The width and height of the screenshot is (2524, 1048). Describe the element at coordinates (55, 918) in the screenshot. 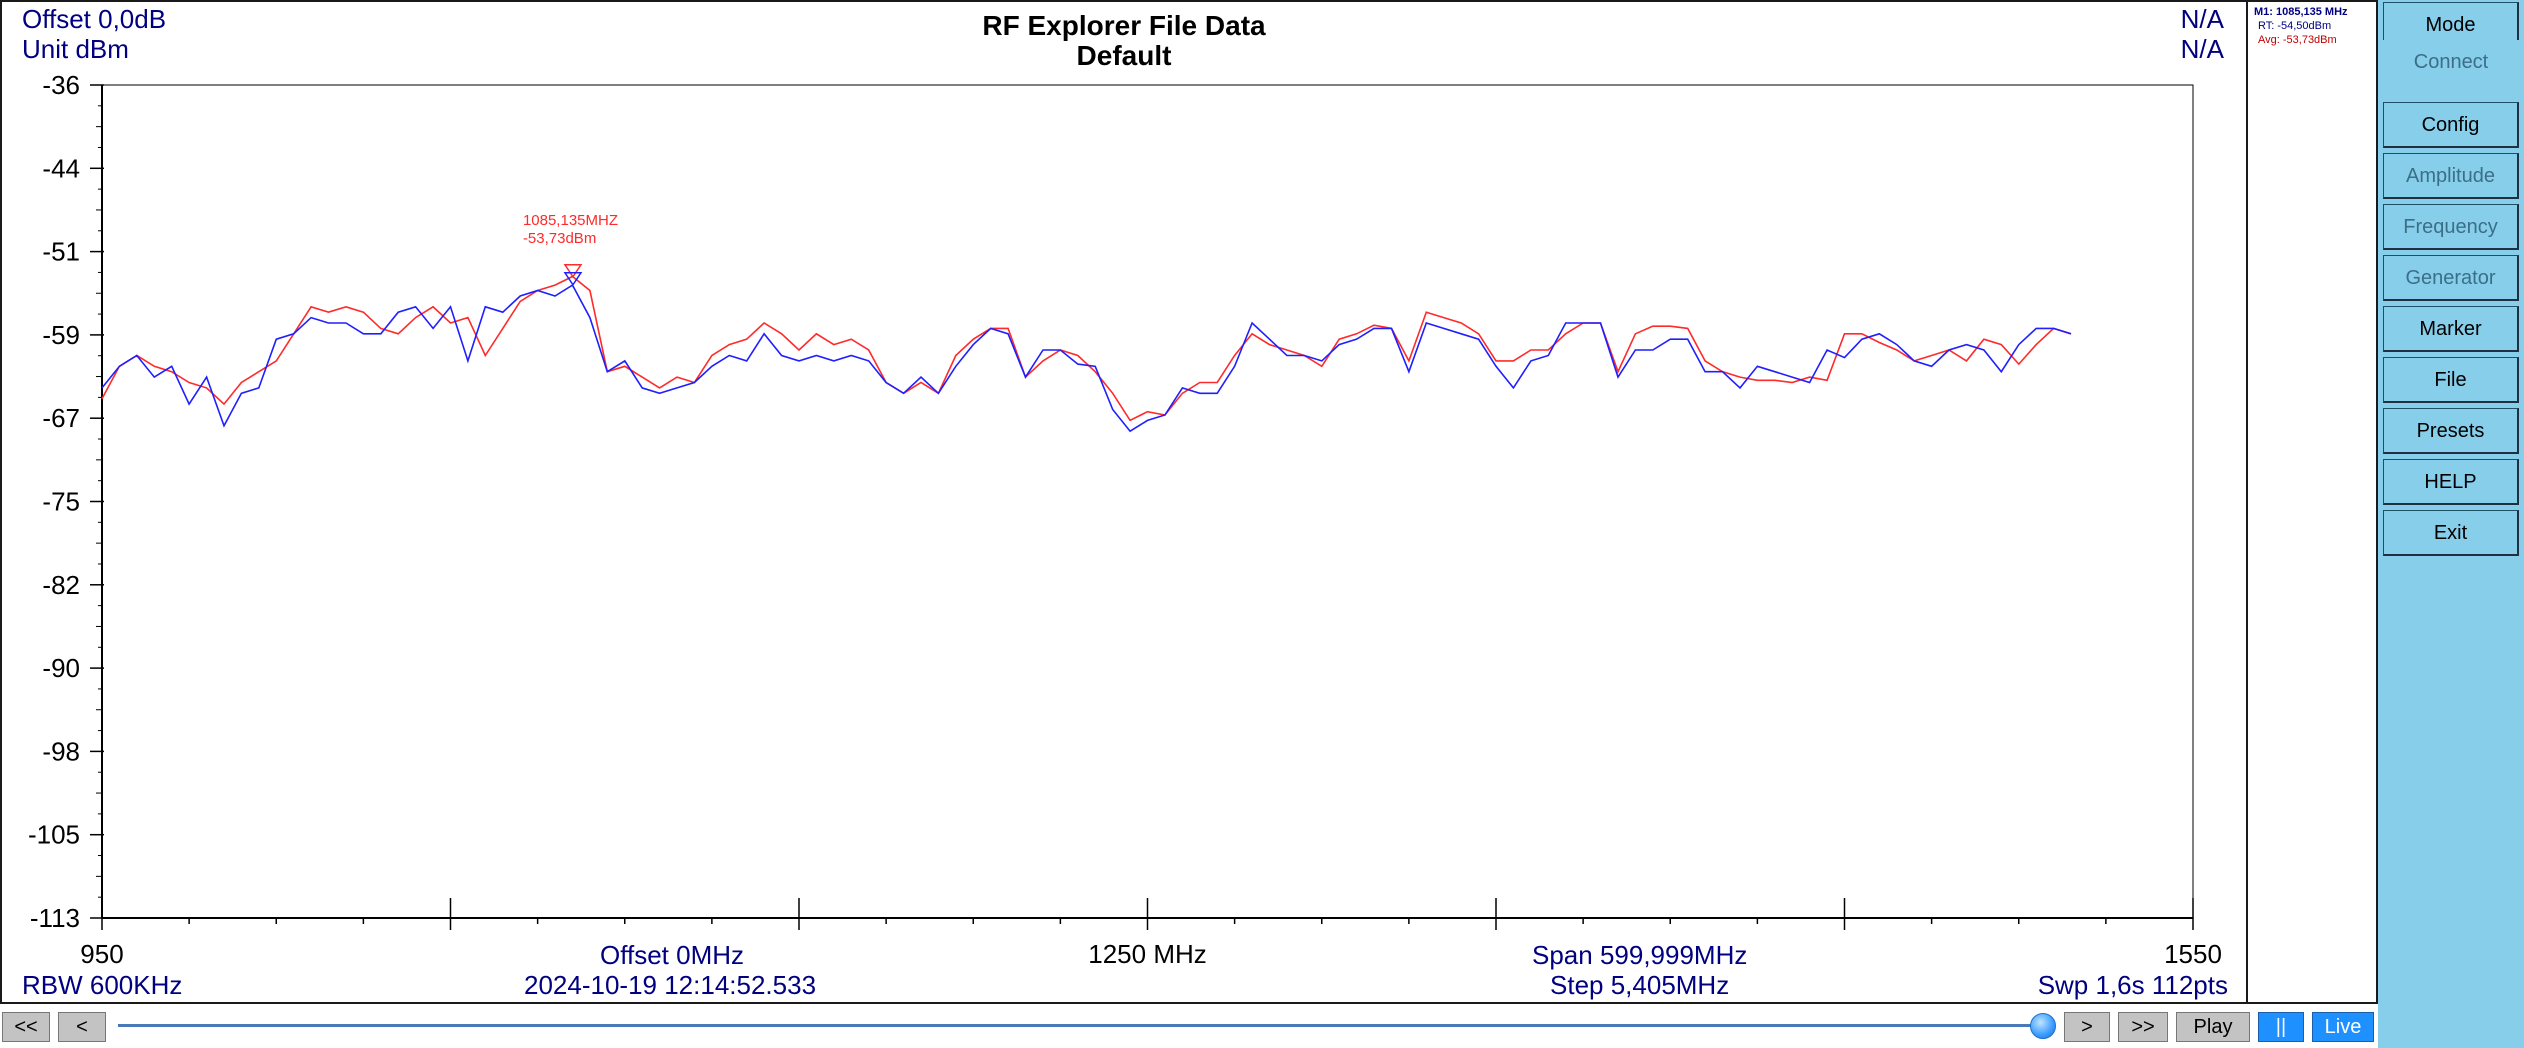

I see `y-tick-label: -113` at that location.